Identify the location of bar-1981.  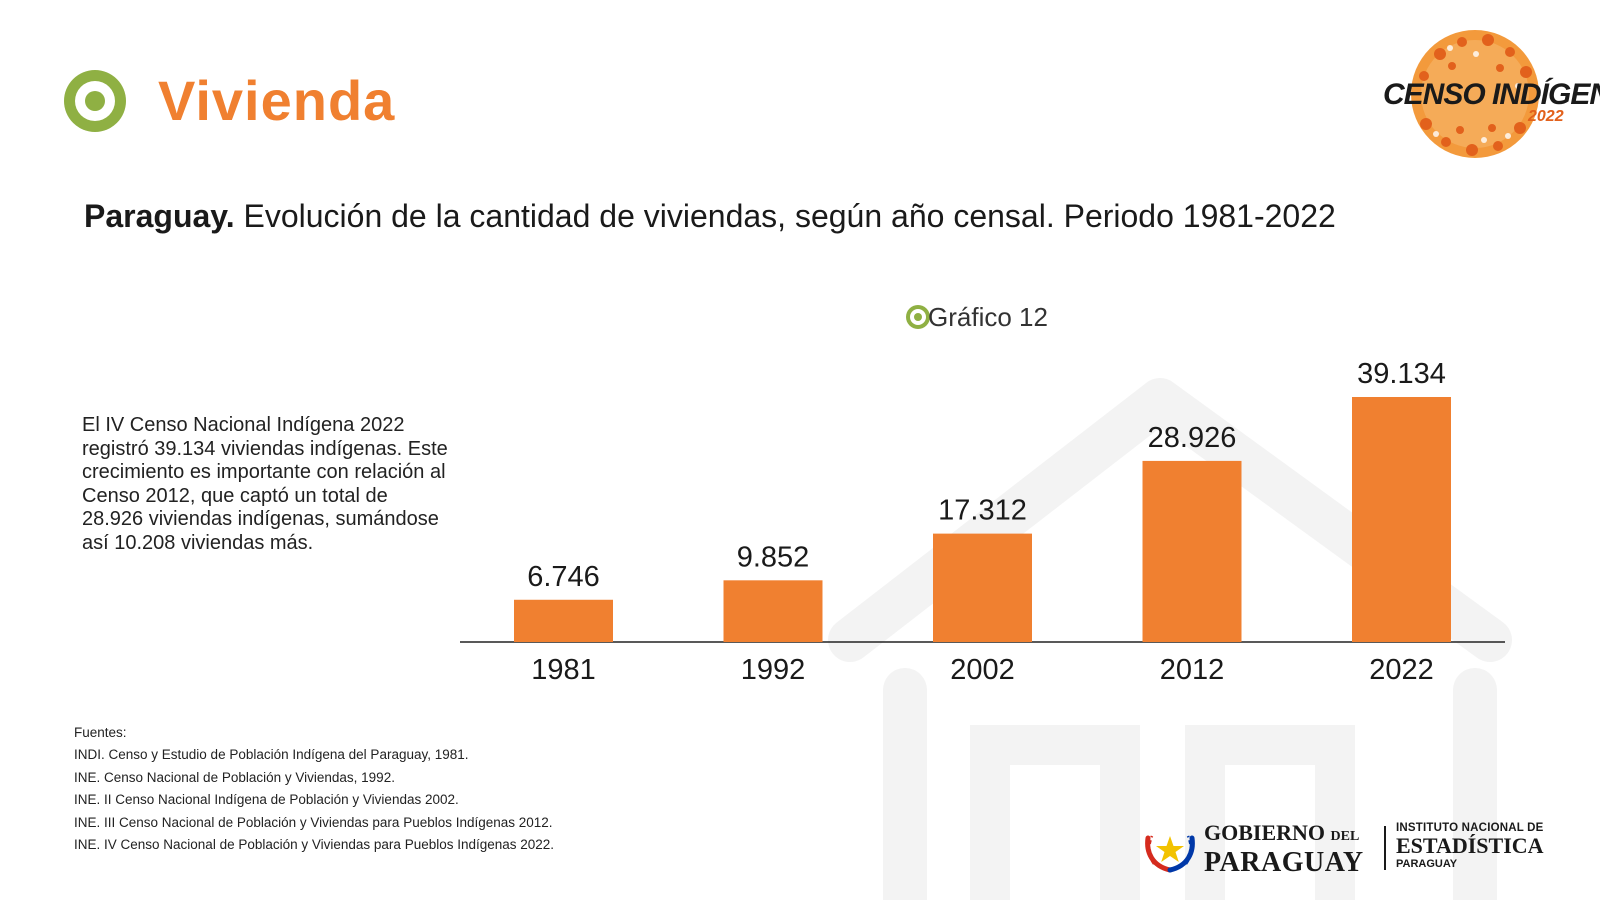
(563, 620).